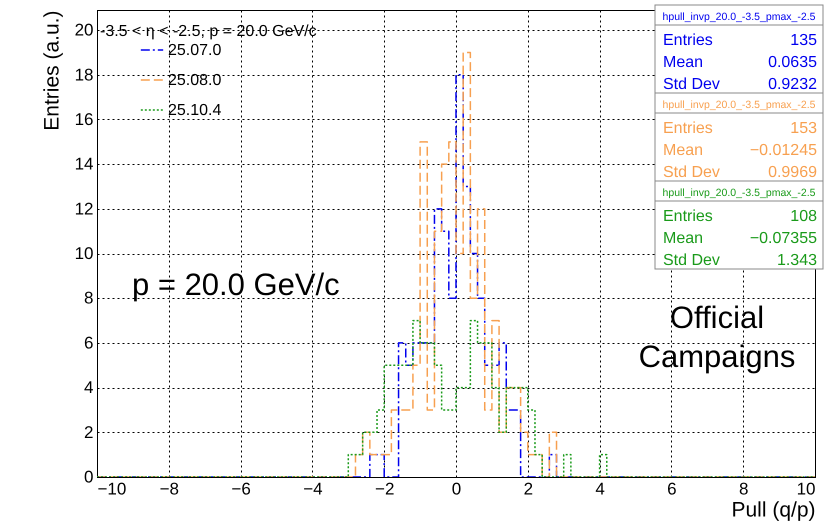 The image size is (832, 529). I want to click on legend-label: 25.08.0, so click(195, 80).